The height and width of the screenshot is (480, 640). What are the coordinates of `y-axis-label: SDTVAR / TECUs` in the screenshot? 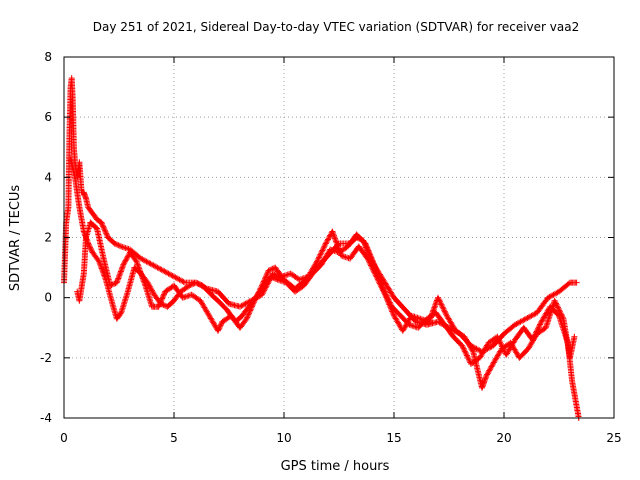 It's located at (15, 238).